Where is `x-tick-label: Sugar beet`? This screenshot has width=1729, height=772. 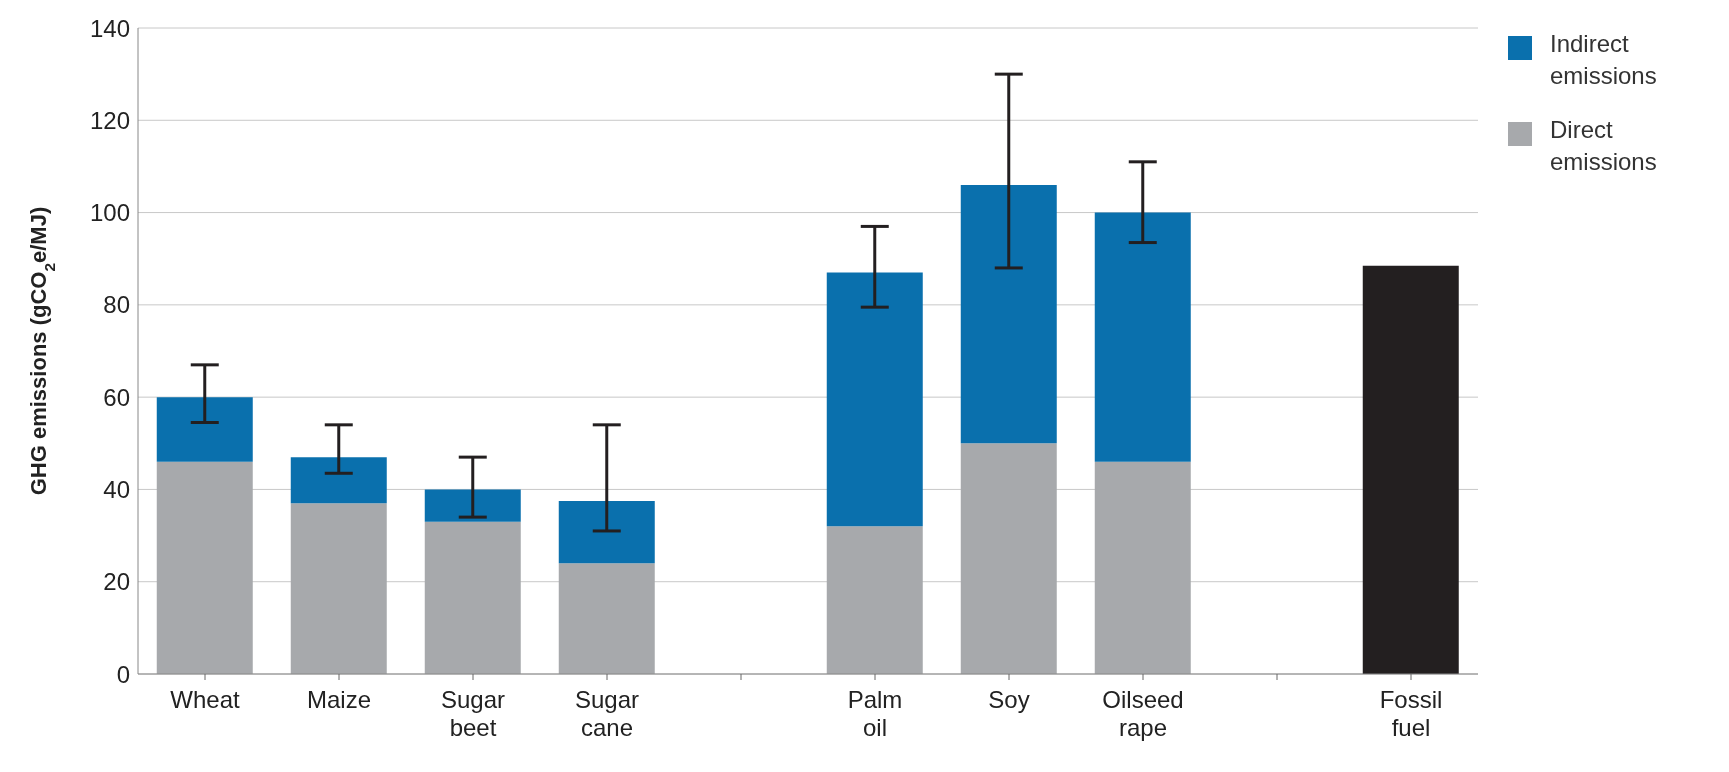 x-tick-label: Sugar beet is located at coordinates (473, 713).